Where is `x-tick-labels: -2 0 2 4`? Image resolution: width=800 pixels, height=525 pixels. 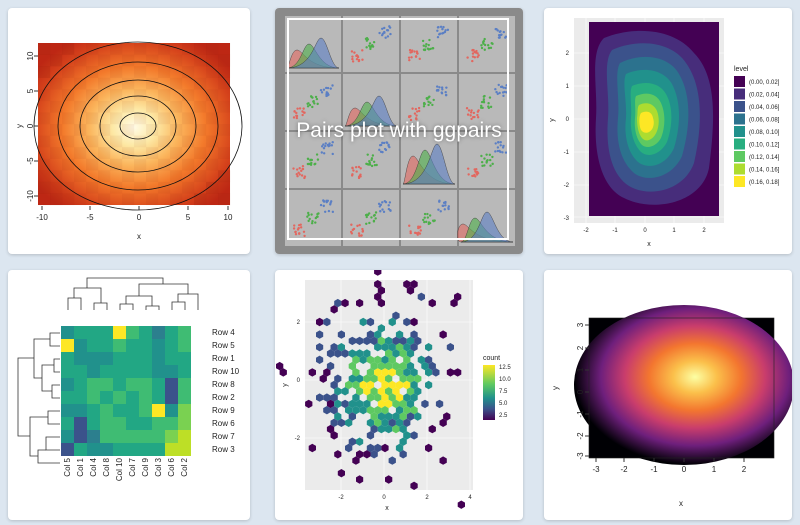
x-tick-labels: -2 0 2 4 is located at coordinates (405, 498).